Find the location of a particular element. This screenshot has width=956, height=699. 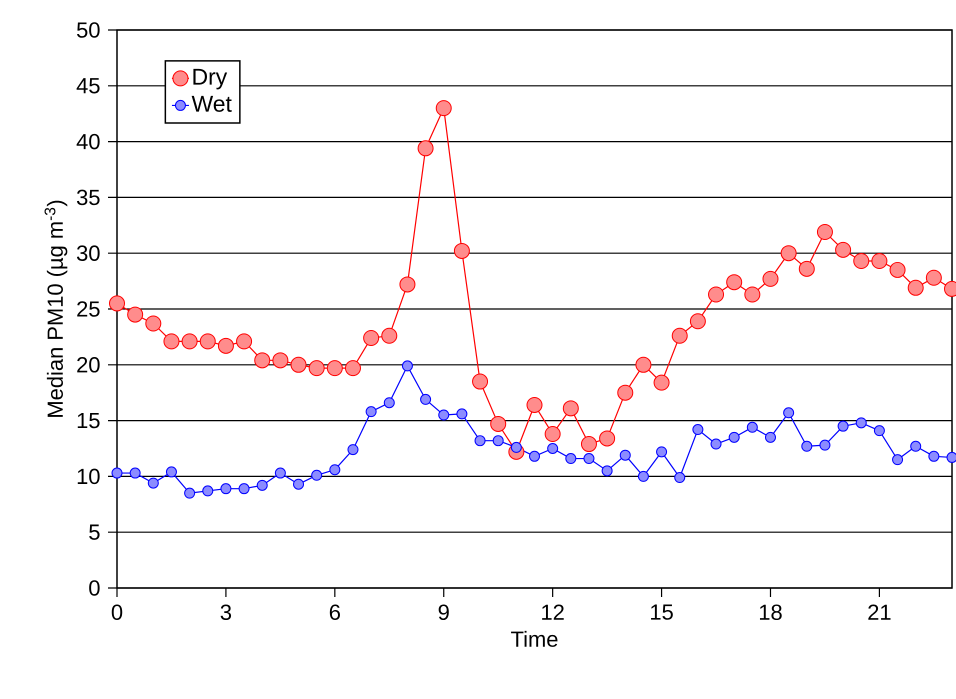

y-tick-label: 45 is located at coordinates (88, 86).